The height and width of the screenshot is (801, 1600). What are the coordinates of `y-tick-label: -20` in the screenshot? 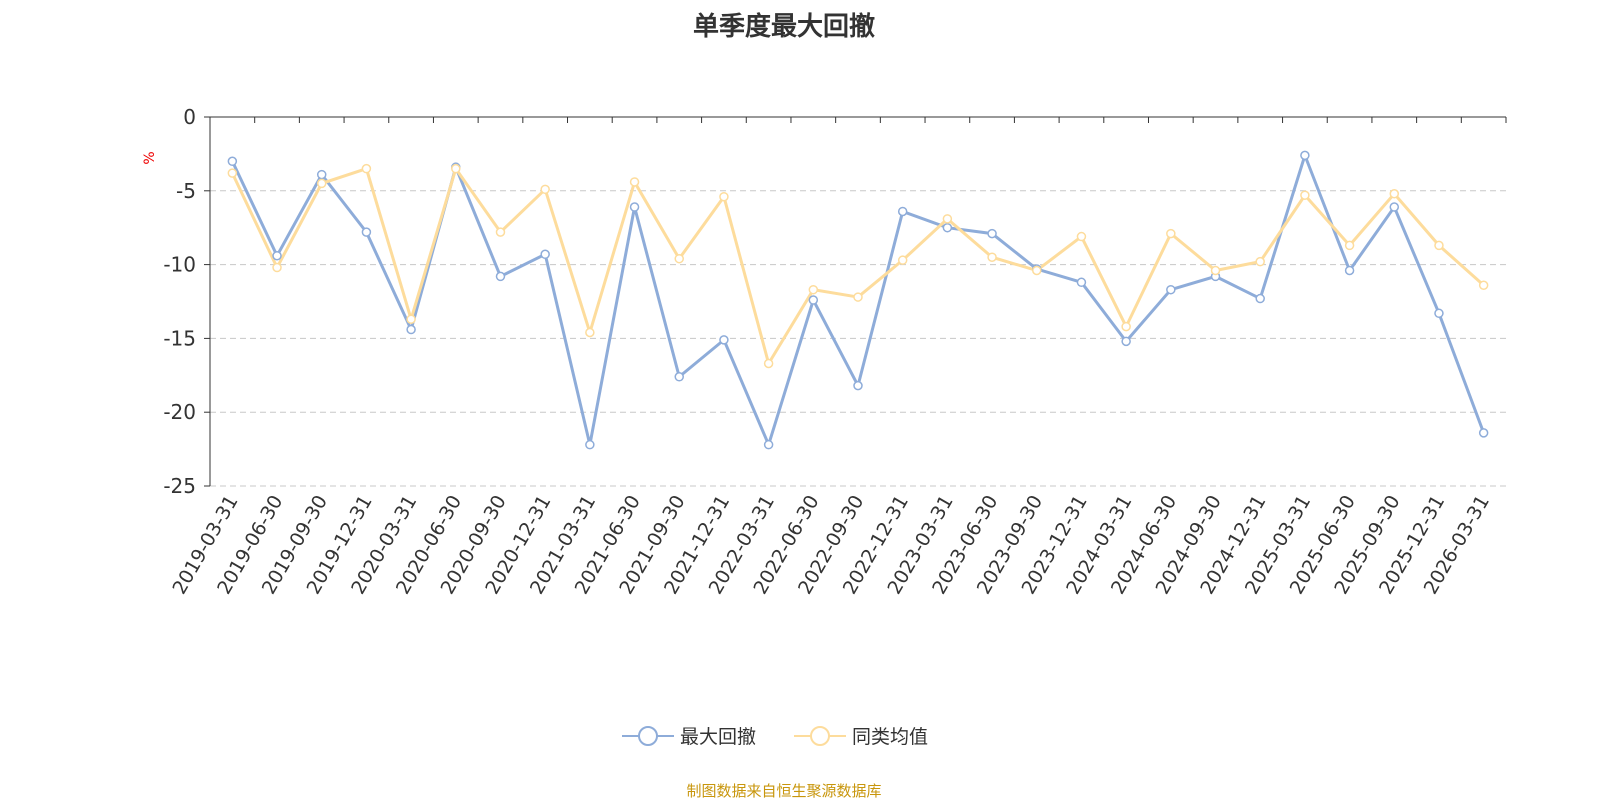 It's located at (179, 412).